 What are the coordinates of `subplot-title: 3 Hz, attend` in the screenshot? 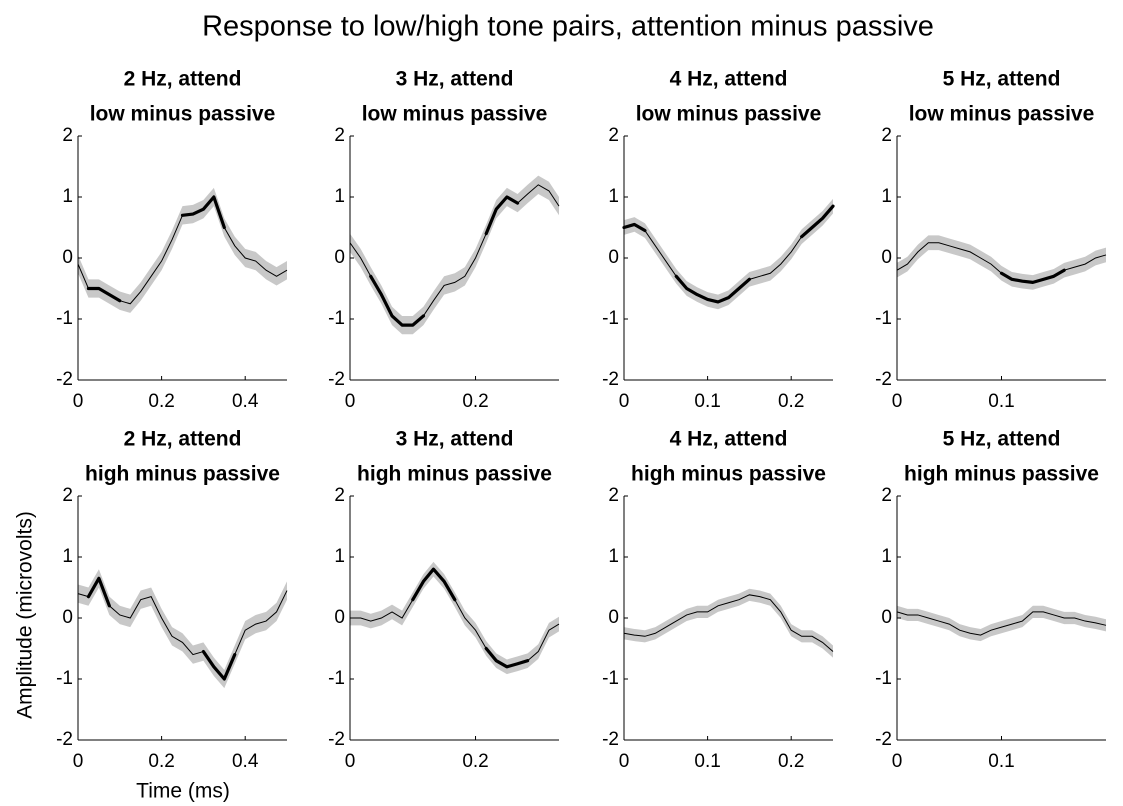 It's located at (455, 439).